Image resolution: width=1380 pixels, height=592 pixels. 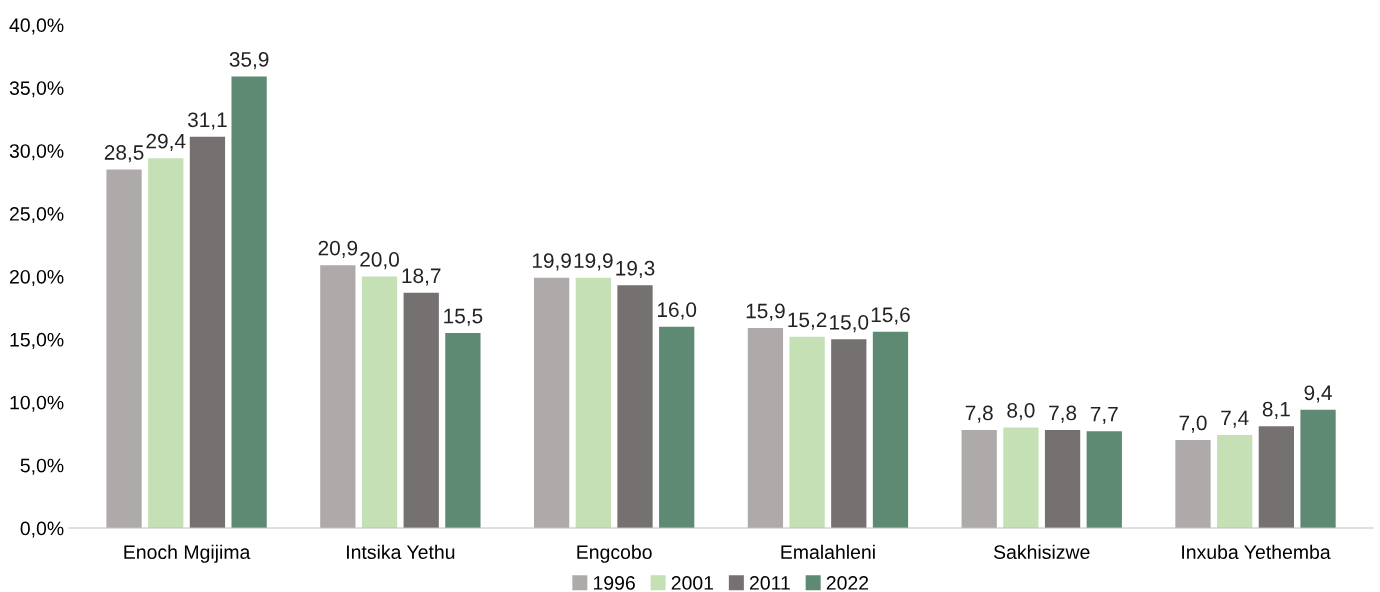 I want to click on data-label: 15,9, so click(x=765, y=312).